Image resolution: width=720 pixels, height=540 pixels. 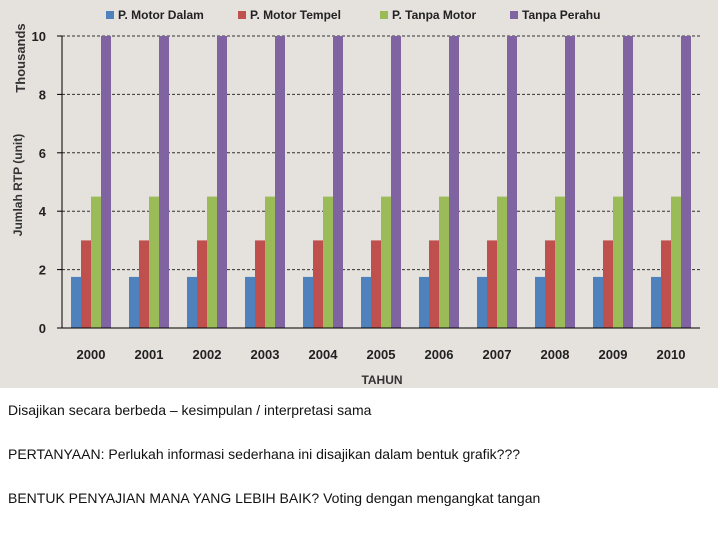 I want to click on x-tick-label: 2003, so click(x=265, y=354).